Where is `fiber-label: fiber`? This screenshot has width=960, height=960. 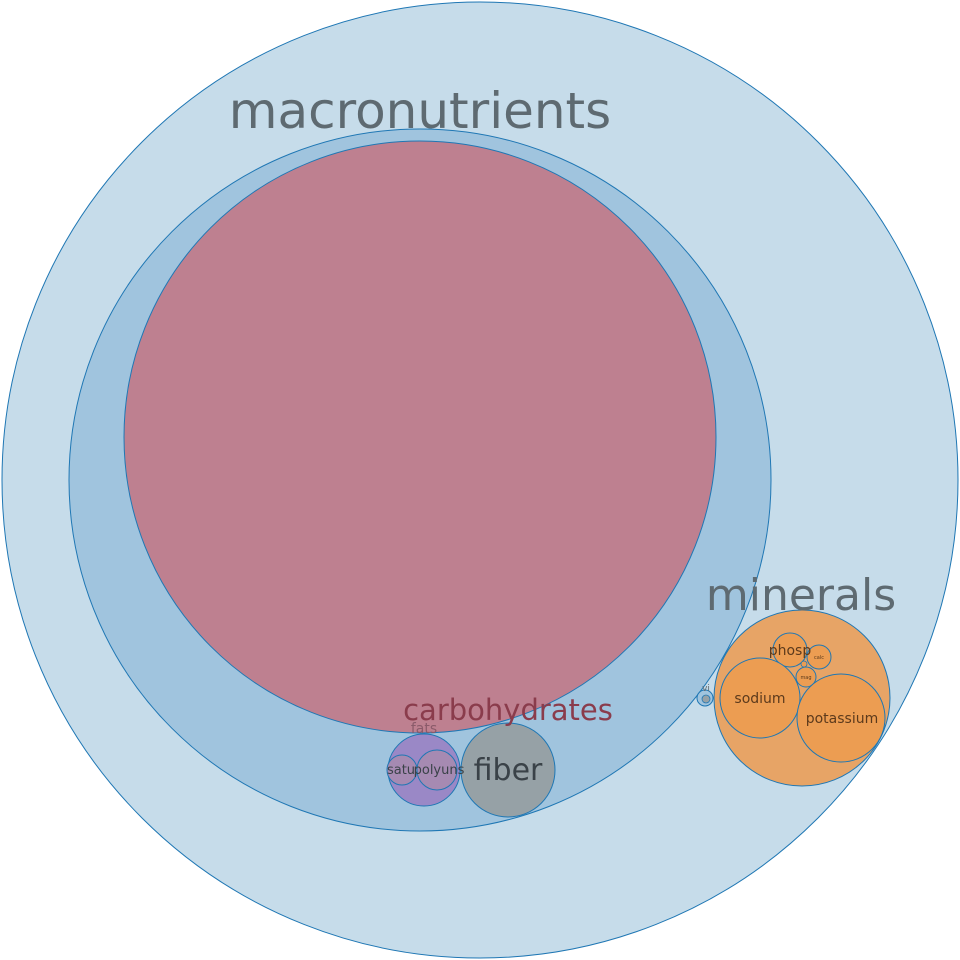
fiber-label: fiber is located at coordinates (508, 770).